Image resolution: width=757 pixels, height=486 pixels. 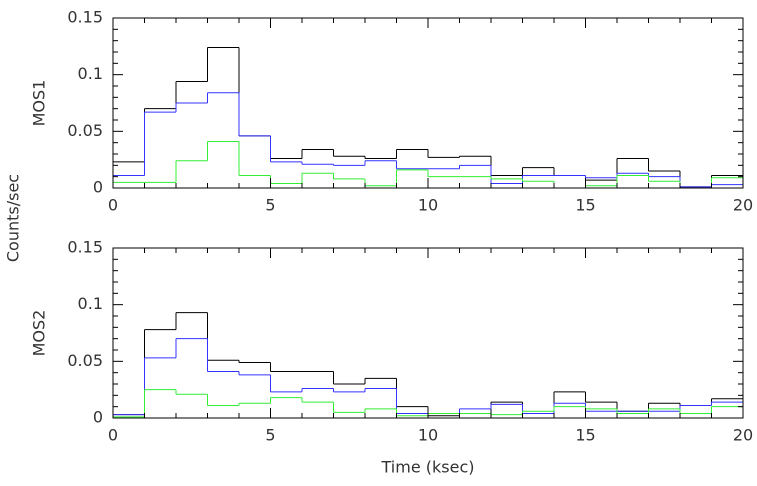 I want to click on panel-label: MOS1, so click(x=39, y=103).